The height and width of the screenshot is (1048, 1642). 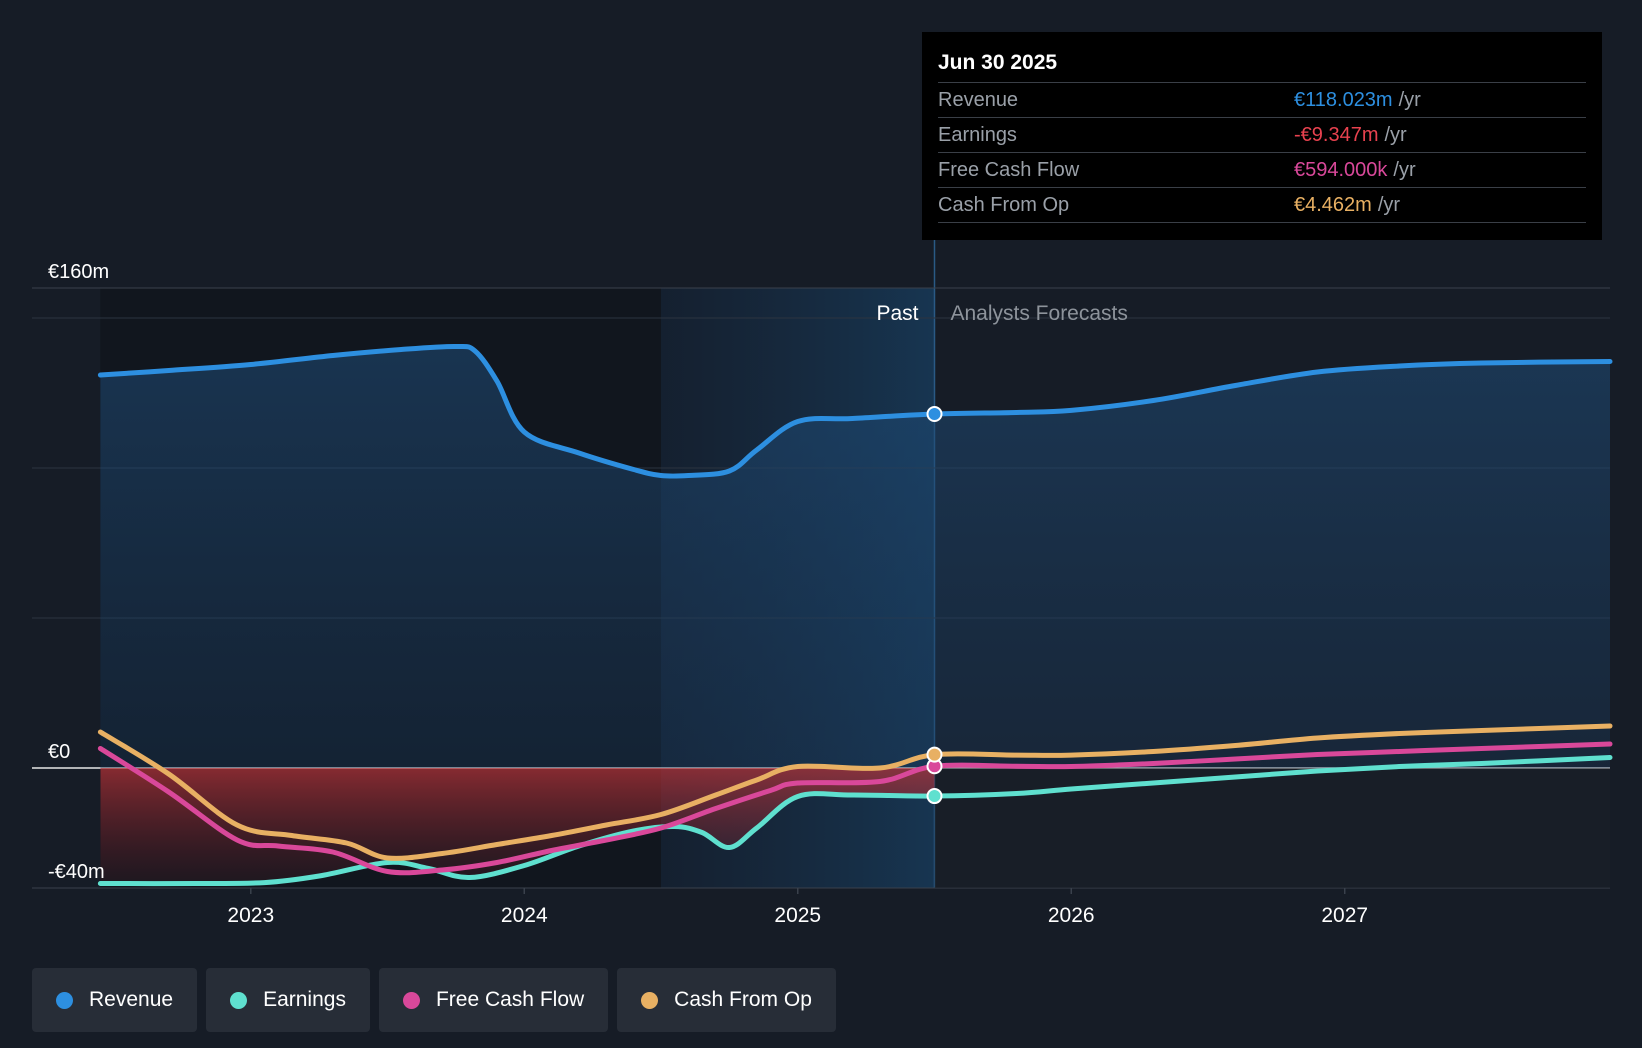 I want to click on tooltip-row-cash-from-op: Cash From Op €4.462m/yr, so click(x=1262, y=205).